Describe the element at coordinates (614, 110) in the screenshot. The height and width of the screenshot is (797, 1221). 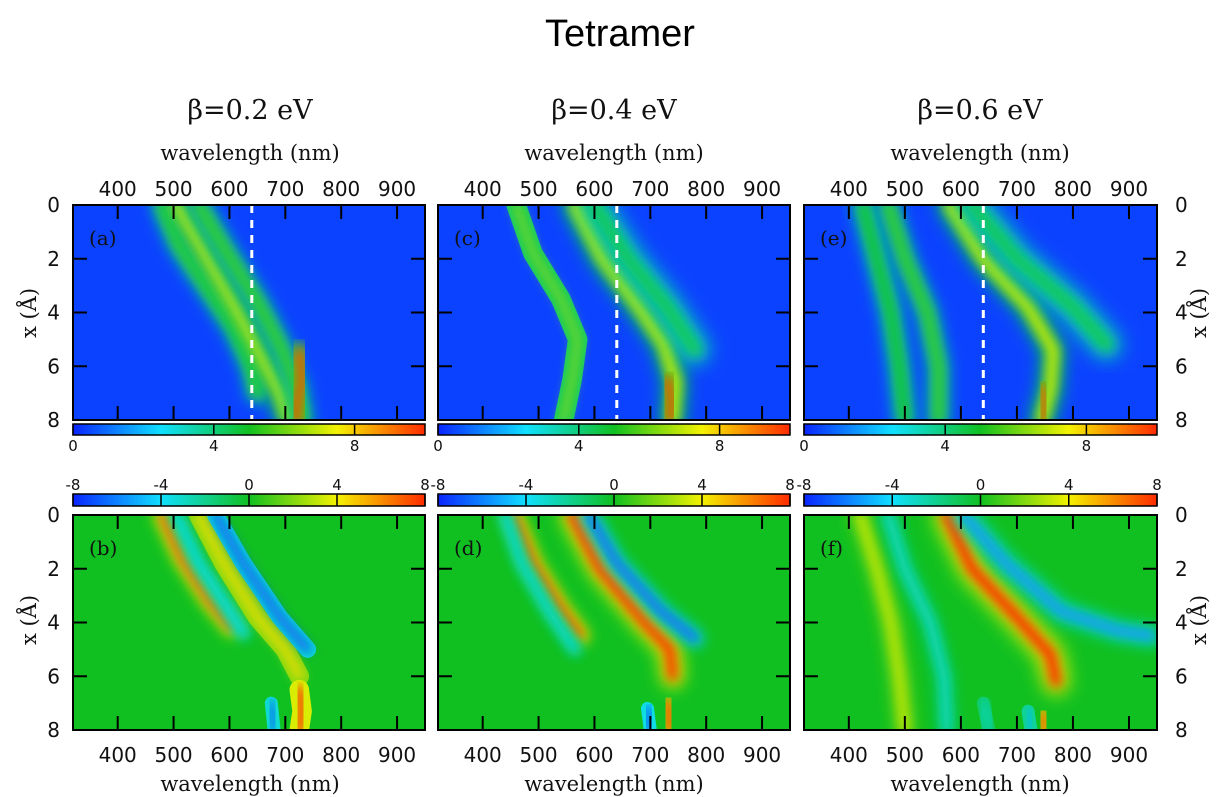
I see `column-title-2: β=0.4 eV` at that location.